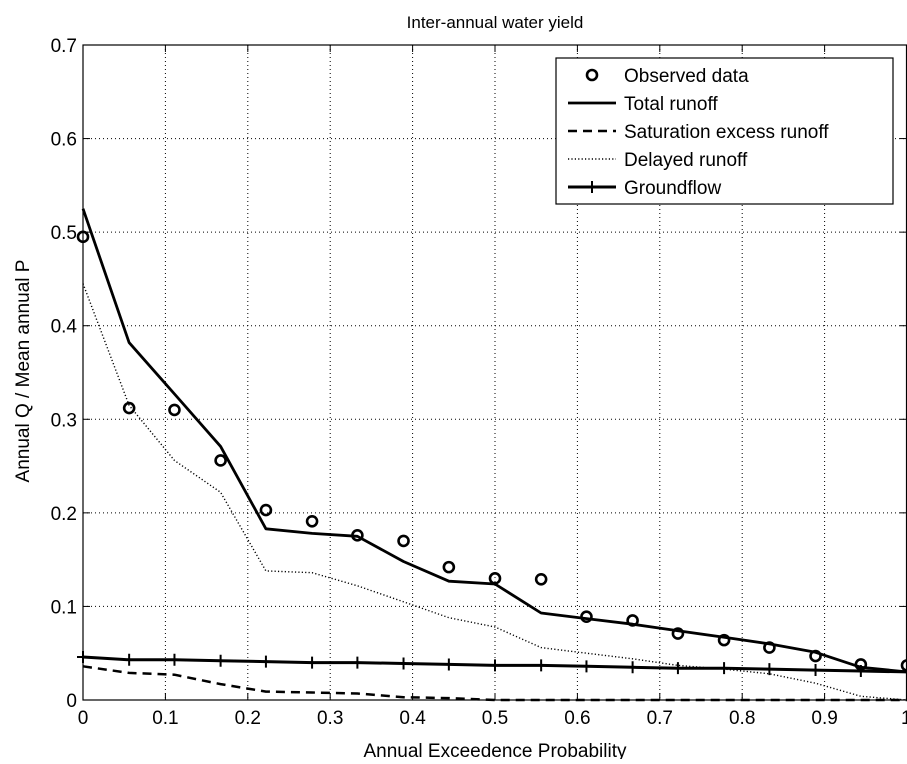  I want to click on legend-label: Observed data, so click(686, 76).